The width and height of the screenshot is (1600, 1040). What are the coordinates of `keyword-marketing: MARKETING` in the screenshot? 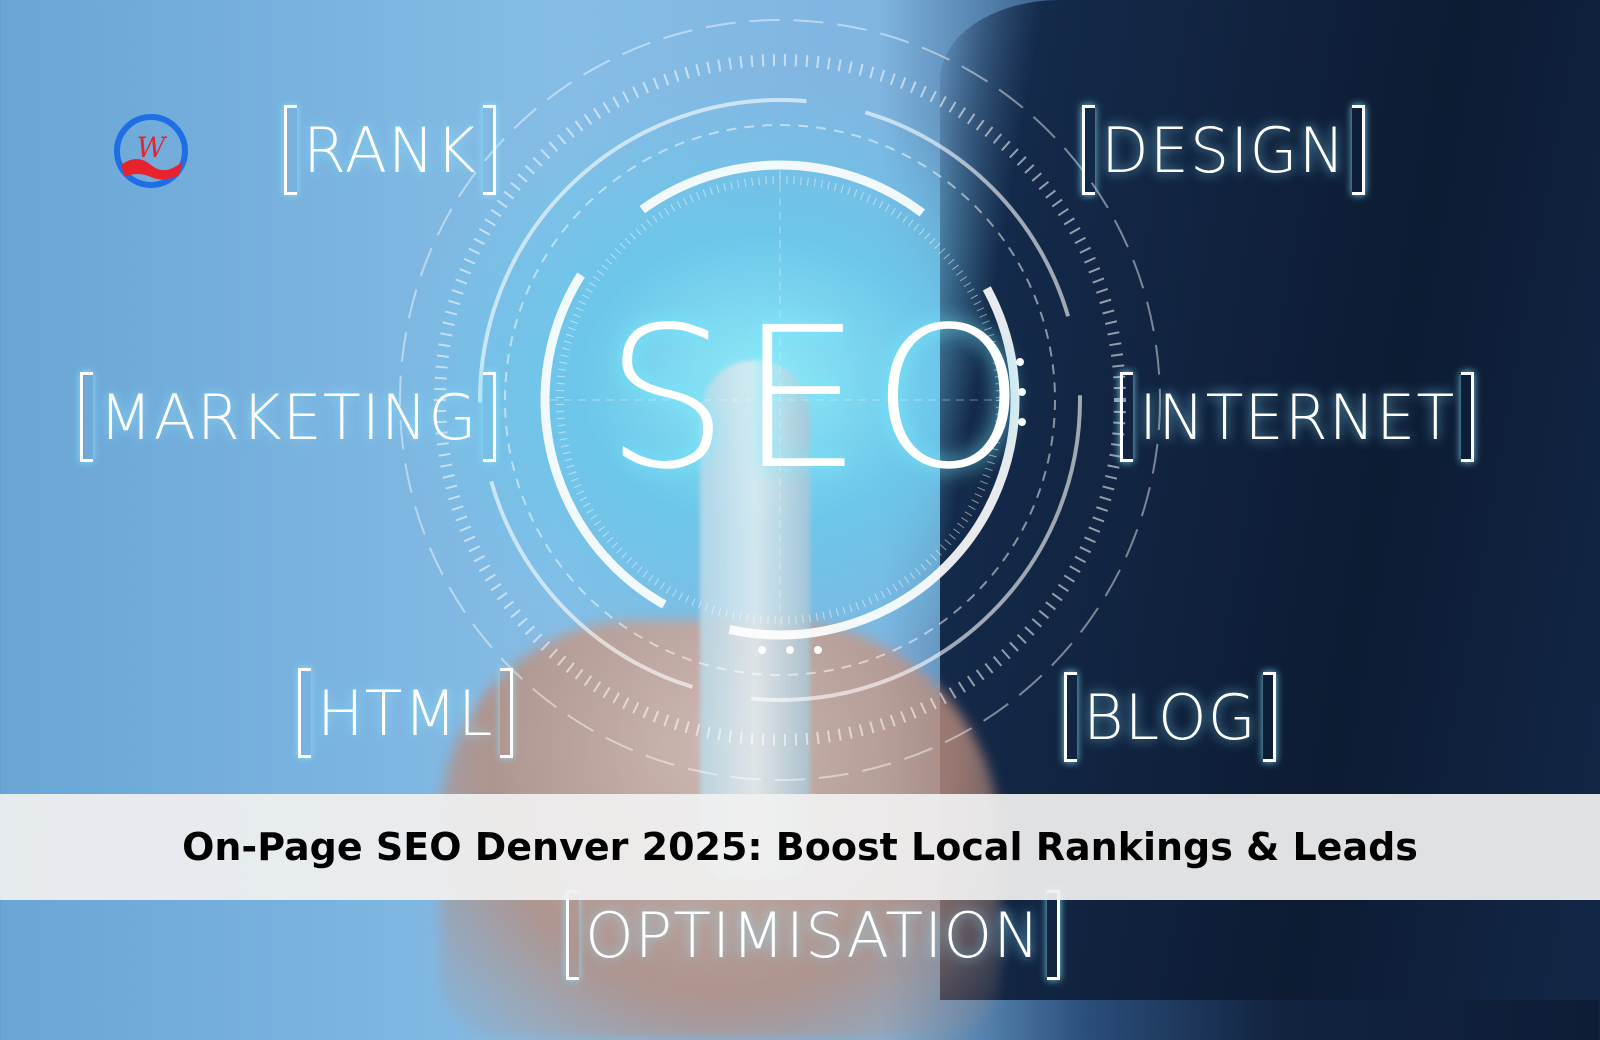 It's located at (288, 417).